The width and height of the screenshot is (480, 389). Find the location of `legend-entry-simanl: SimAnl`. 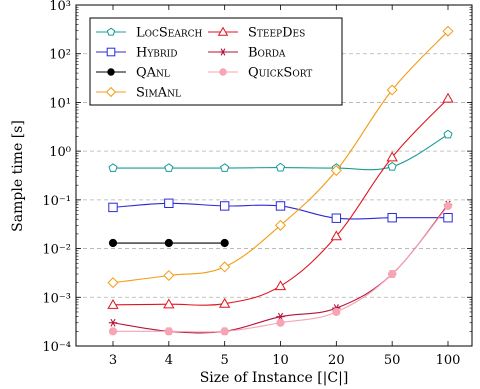

legend-entry-simanl: SimAnl is located at coordinates (138, 93).